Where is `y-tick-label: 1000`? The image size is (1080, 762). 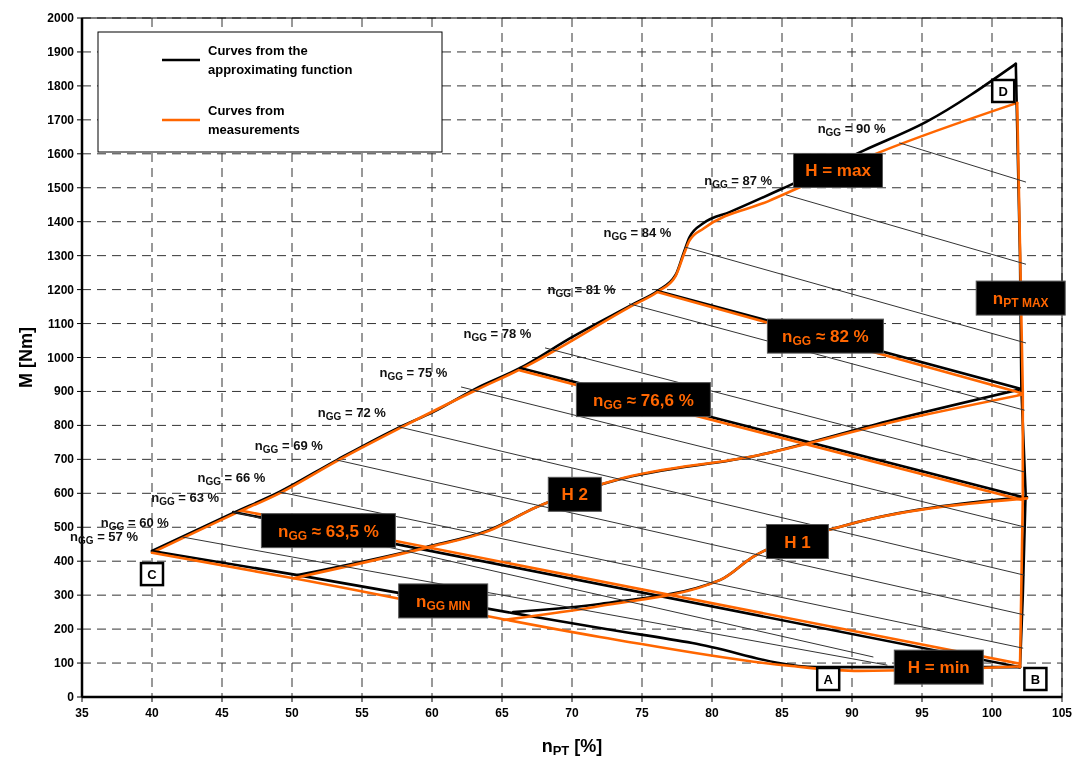
y-tick-label: 1000 is located at coordinates (61, 357).